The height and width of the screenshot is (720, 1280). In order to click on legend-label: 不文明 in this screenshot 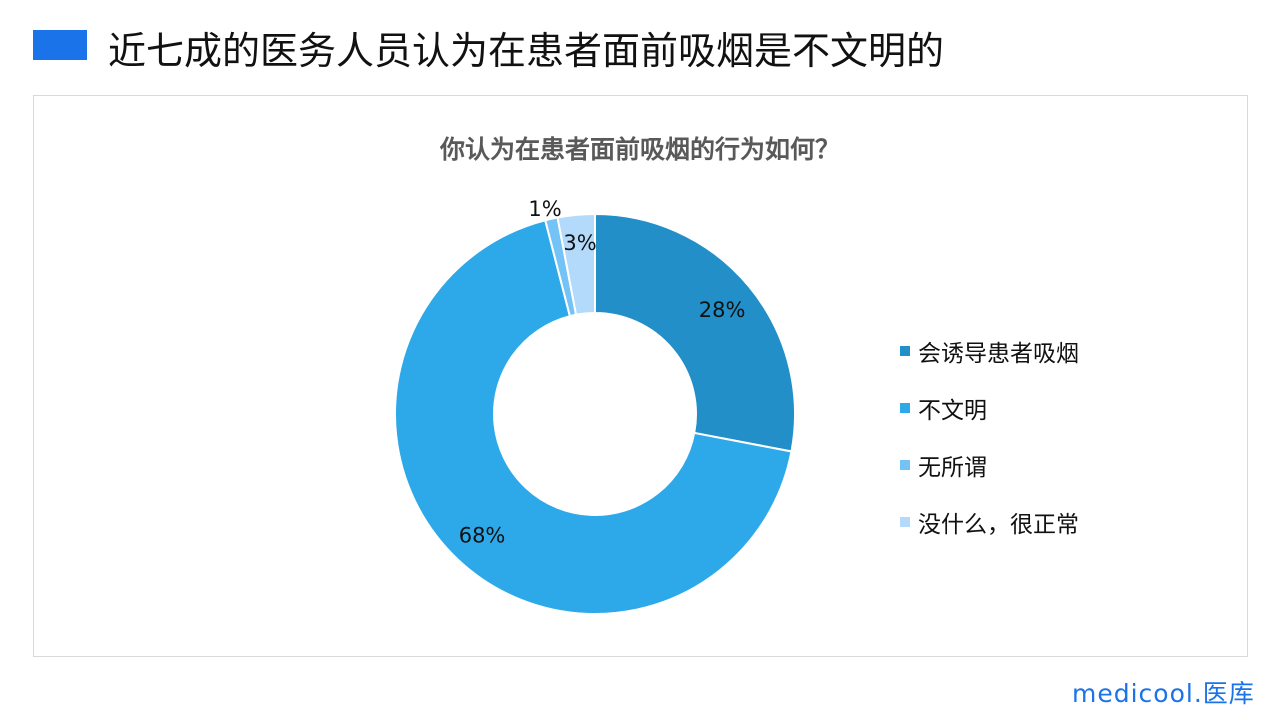, I will do `click(952, 410)`.